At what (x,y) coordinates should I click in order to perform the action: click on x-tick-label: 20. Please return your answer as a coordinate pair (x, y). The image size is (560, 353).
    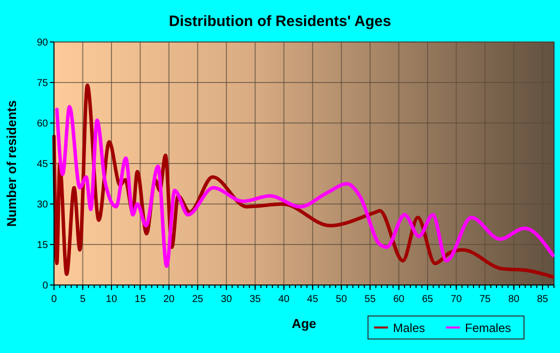
    Looking at the image, I should click on (169, 299).